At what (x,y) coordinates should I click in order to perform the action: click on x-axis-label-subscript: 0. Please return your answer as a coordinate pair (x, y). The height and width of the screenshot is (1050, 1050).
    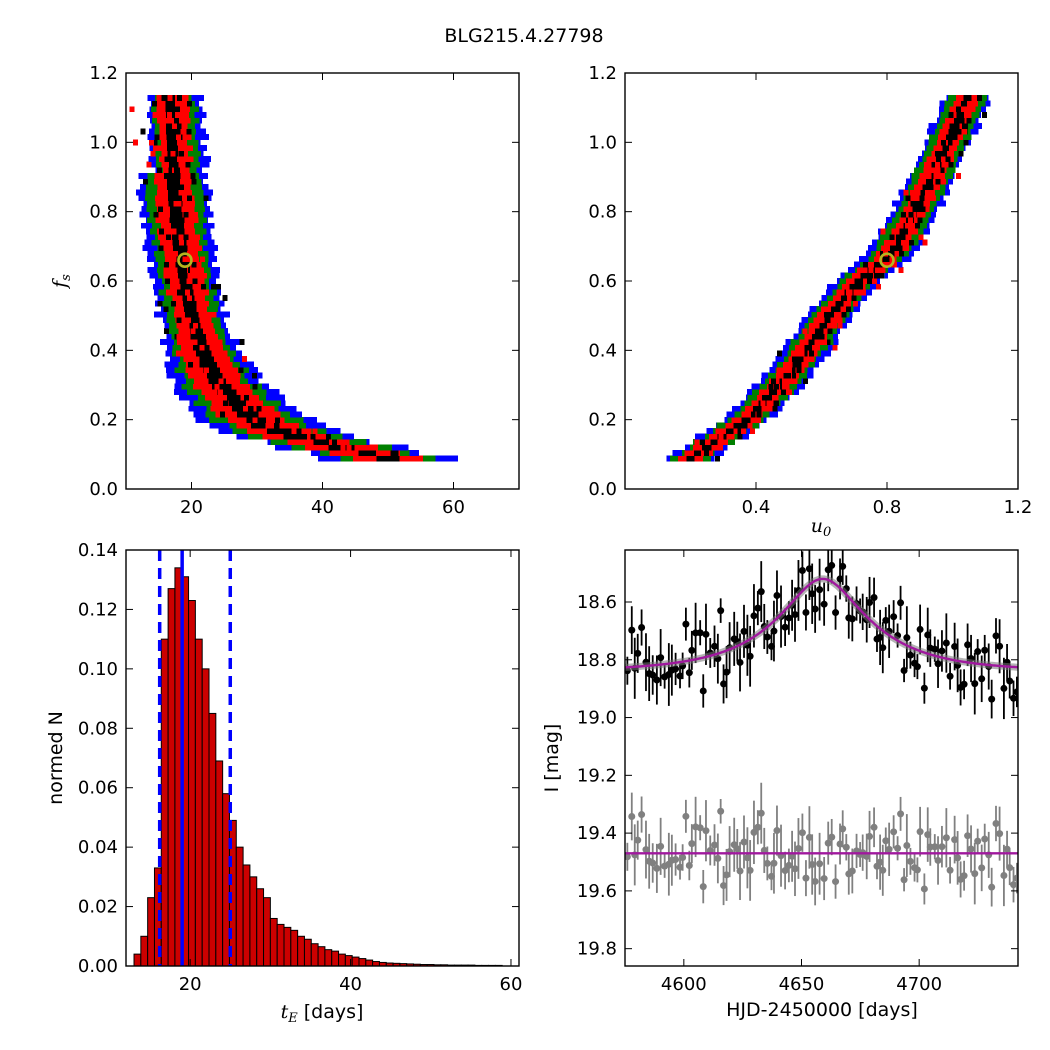
    Looking at the image, I should click on (827, 532).